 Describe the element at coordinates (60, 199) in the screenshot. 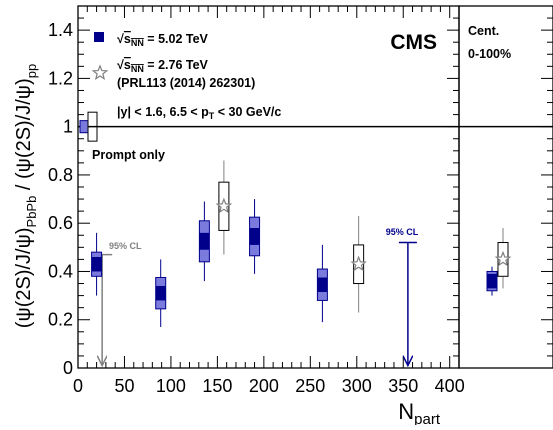

I see `y-tick-labels: 0 0.2 0.4 0.6 0.8 1 1.2 1.4` at that location.